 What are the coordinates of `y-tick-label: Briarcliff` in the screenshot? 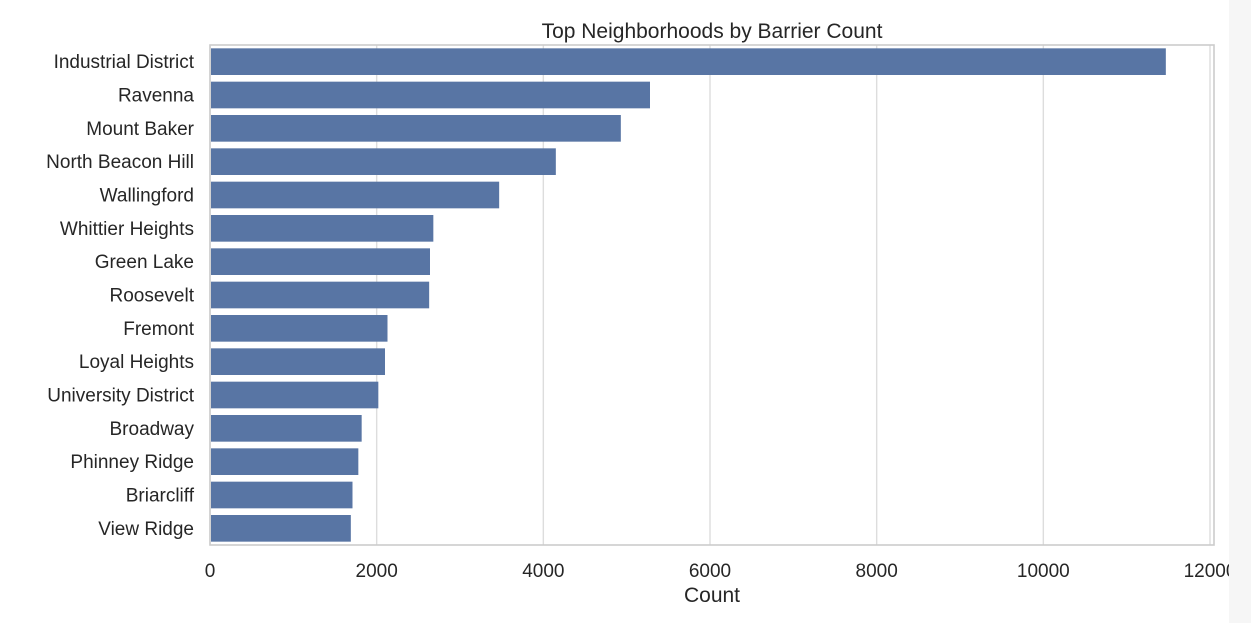 It's located at (160, 496).